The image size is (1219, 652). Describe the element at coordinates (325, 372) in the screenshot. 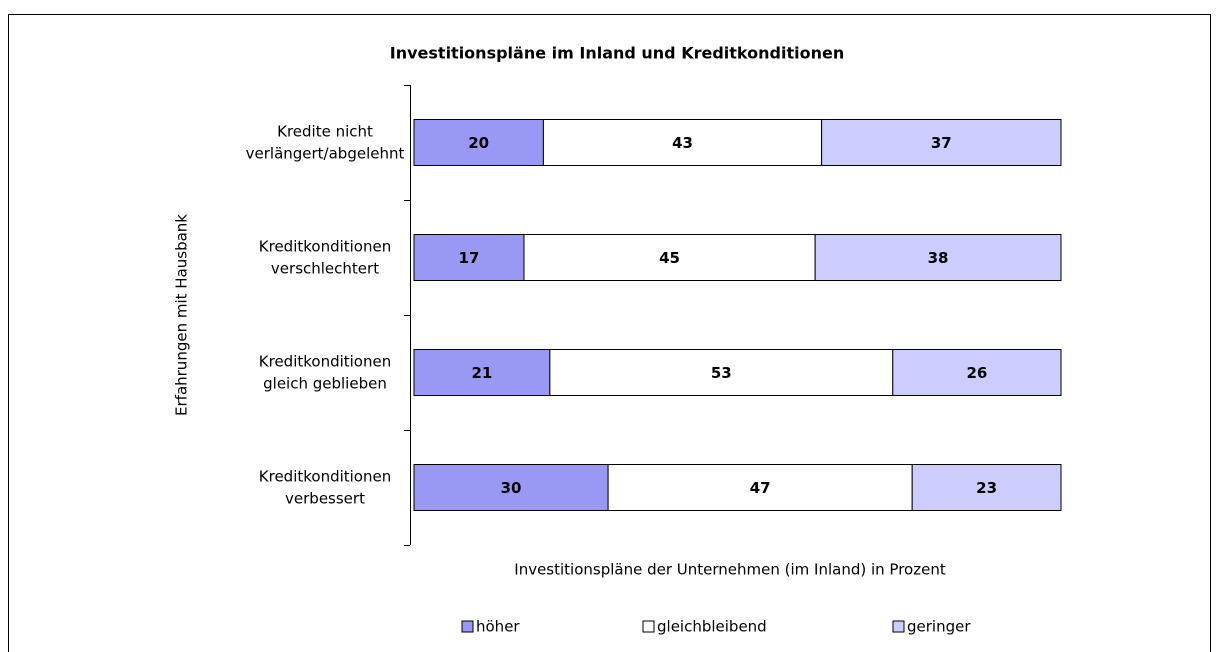

I see `y-tick-label: Kreditkonditionen gleich geblieben` at that location.